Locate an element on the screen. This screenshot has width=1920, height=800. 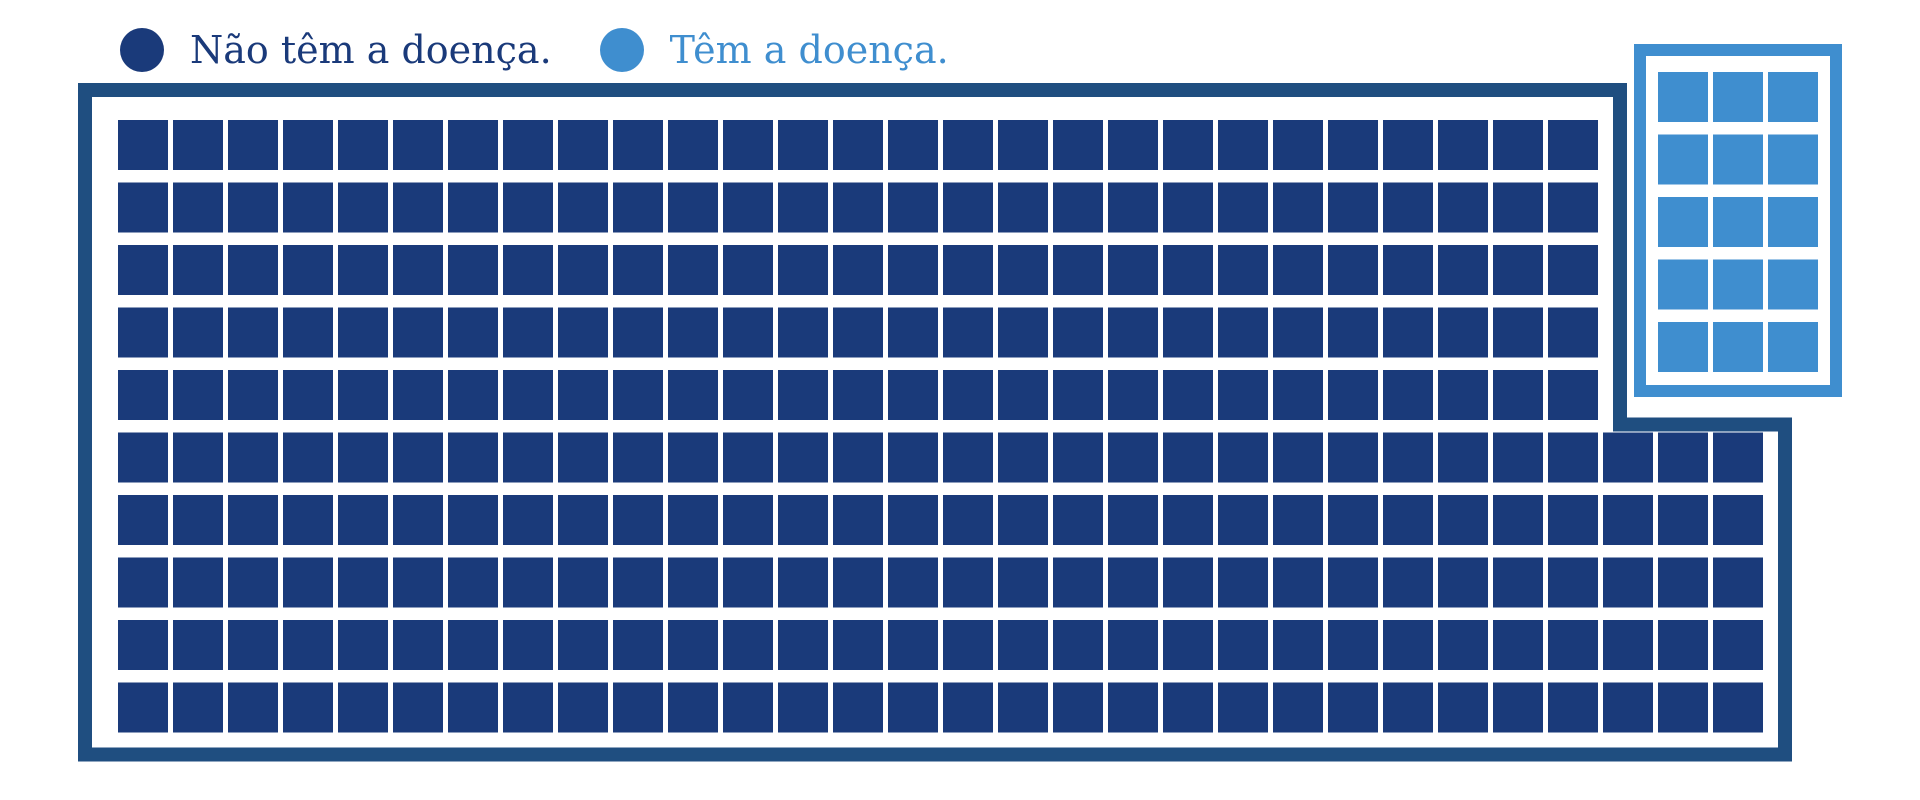
disease-frame is located at coordinates (1738, 220).